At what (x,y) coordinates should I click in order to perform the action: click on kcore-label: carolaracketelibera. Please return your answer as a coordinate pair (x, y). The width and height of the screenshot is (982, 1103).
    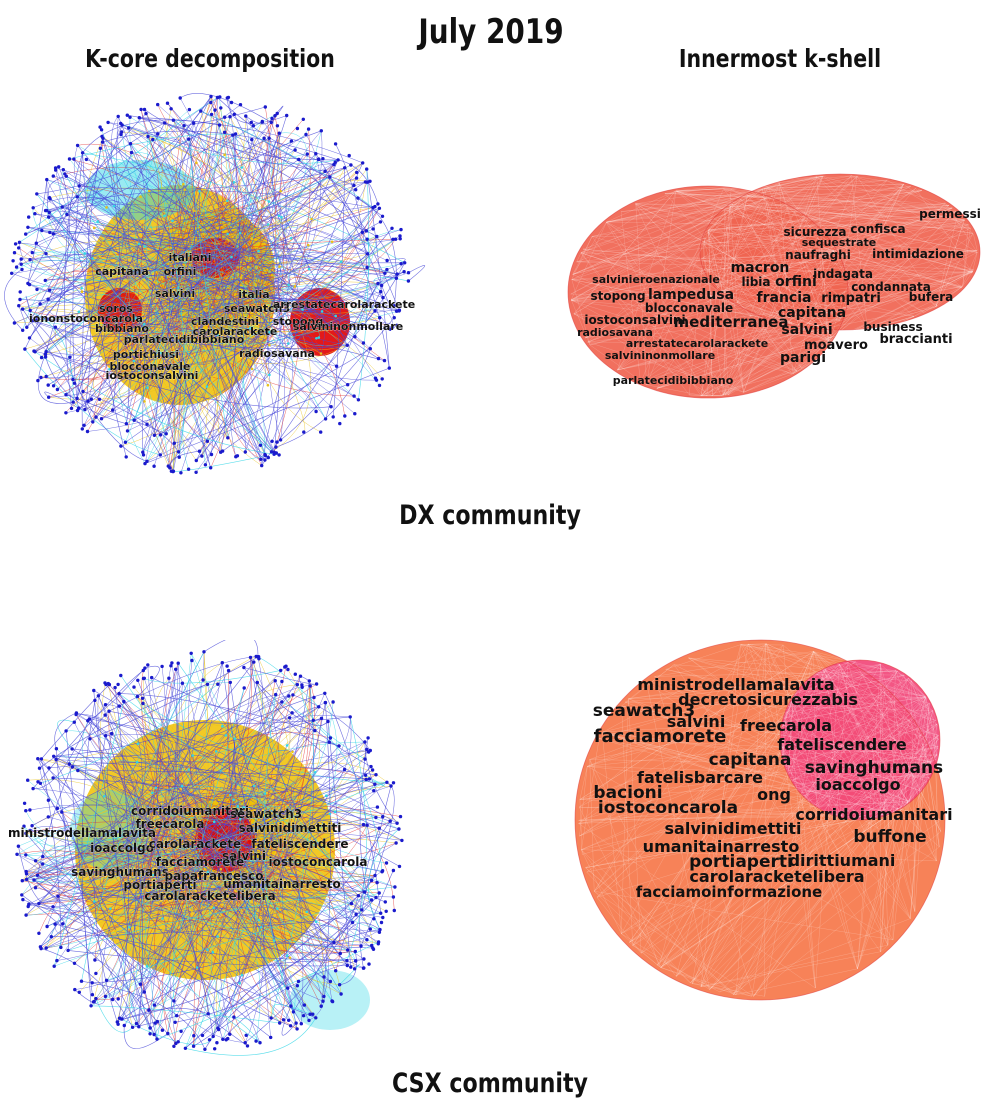
    Looking at the image, I should click on (209, 896).